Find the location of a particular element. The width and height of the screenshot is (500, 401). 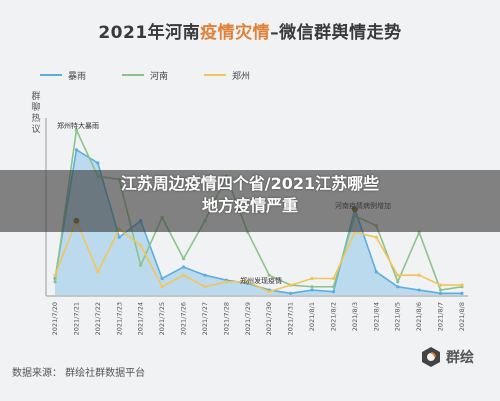

x-tick-label: 2021/7/26 is located at coordinates (184, 318).